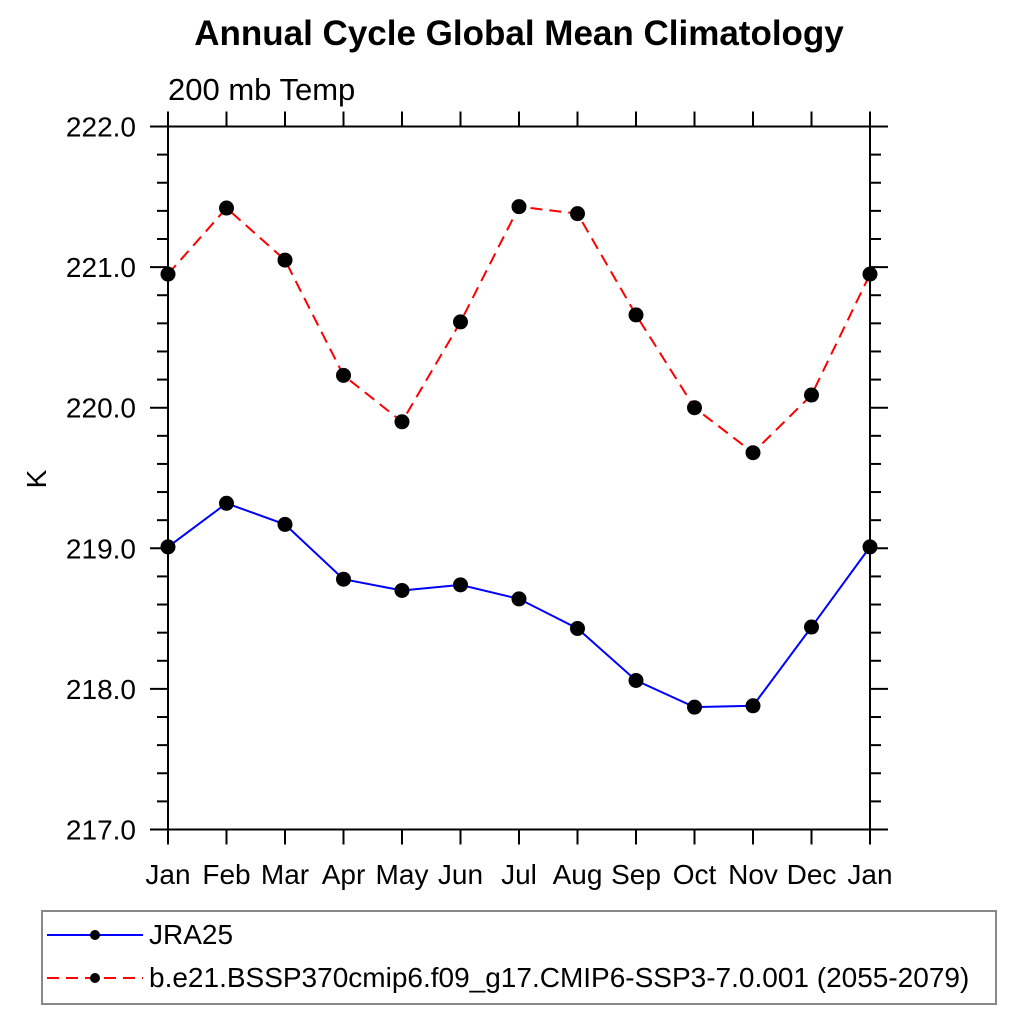 This screenshot has height=1024, width=1024. Describe the element at coordinates (753, 874) in the screenshot. I see `x-tick-label: Nov` at that location.